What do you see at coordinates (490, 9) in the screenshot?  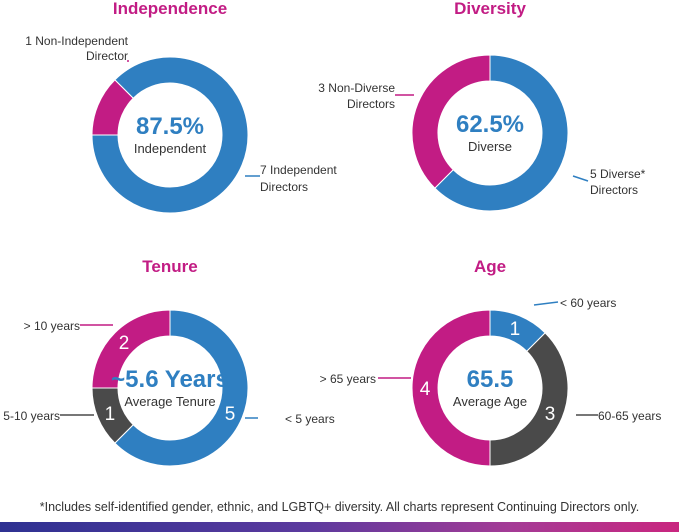 I see `chart-title: Diversity` at bounding box center [490, 9].